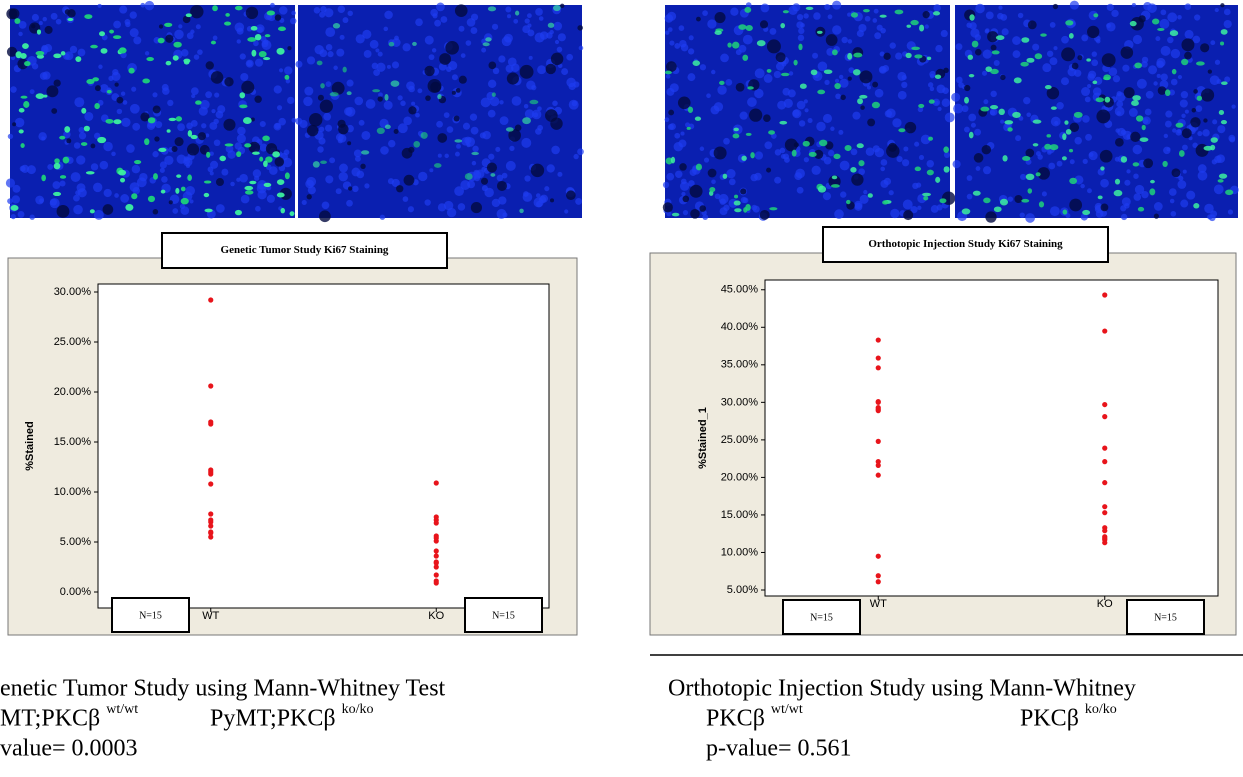 This screenshot has height=777, width=1243. Describe the element at coordinates (305, 250) in the screenshot. I see `chart-title: Genetic Tumor Study Ki67 Staining` at that location.